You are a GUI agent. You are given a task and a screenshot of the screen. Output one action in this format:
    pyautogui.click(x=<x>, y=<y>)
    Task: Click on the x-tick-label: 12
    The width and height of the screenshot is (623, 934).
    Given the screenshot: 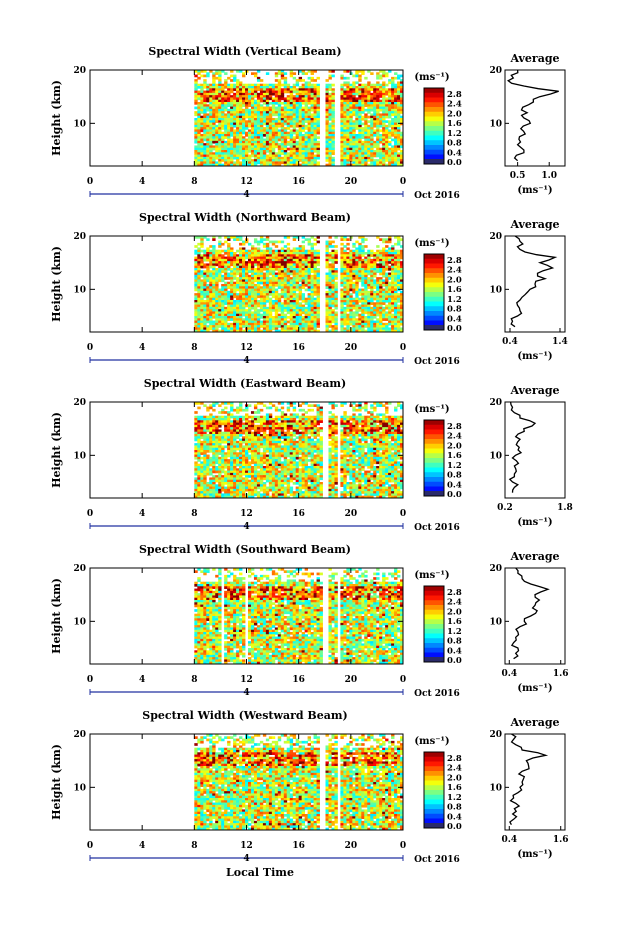 What is the action you would take?
    pyautogui.click(x=246, y=348)
    